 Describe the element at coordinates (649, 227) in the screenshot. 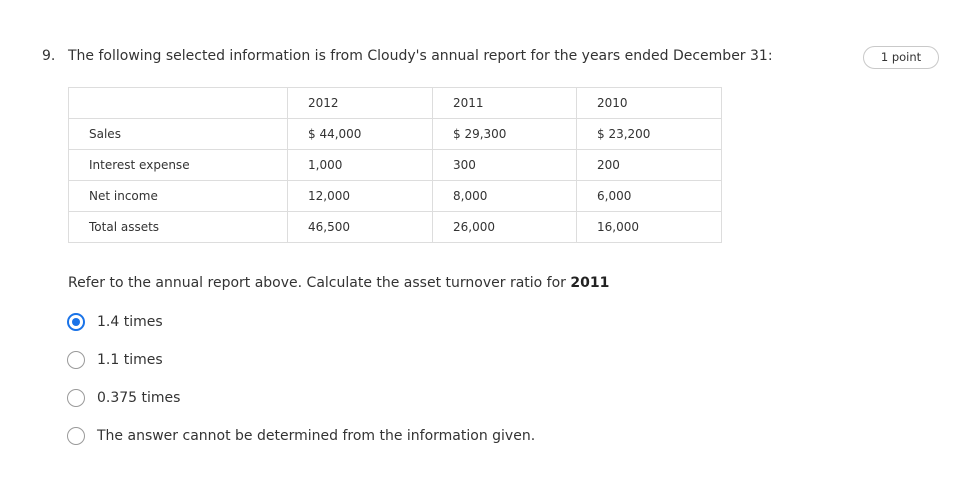

I see `table-cell: 16,000` at that location.